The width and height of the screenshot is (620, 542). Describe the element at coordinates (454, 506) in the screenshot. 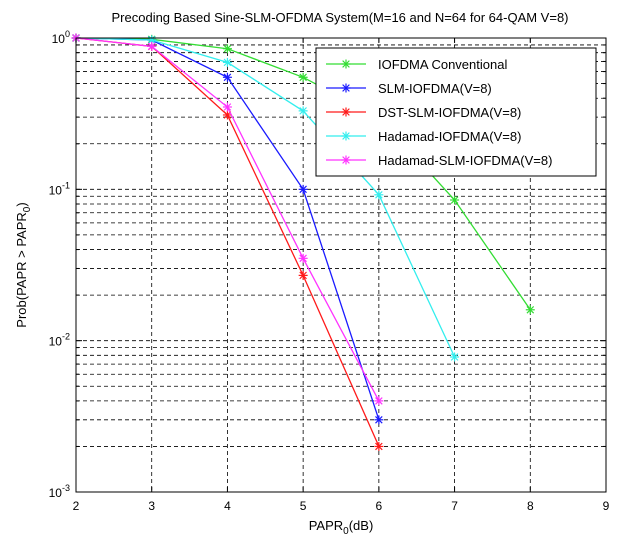

I see `x-tick-label: 7` at that location.